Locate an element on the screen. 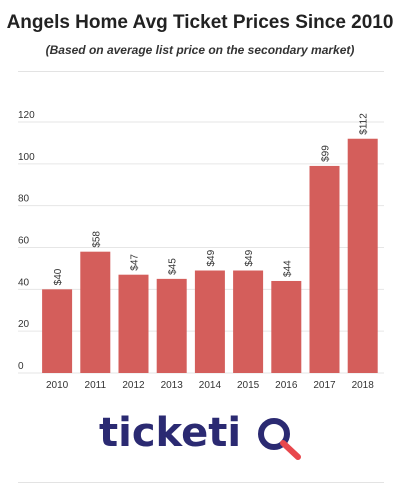 Image resolution: width=400 pixels, height=491 pixels. x-tick-label: 2014 is located at coordinates (210, 385).